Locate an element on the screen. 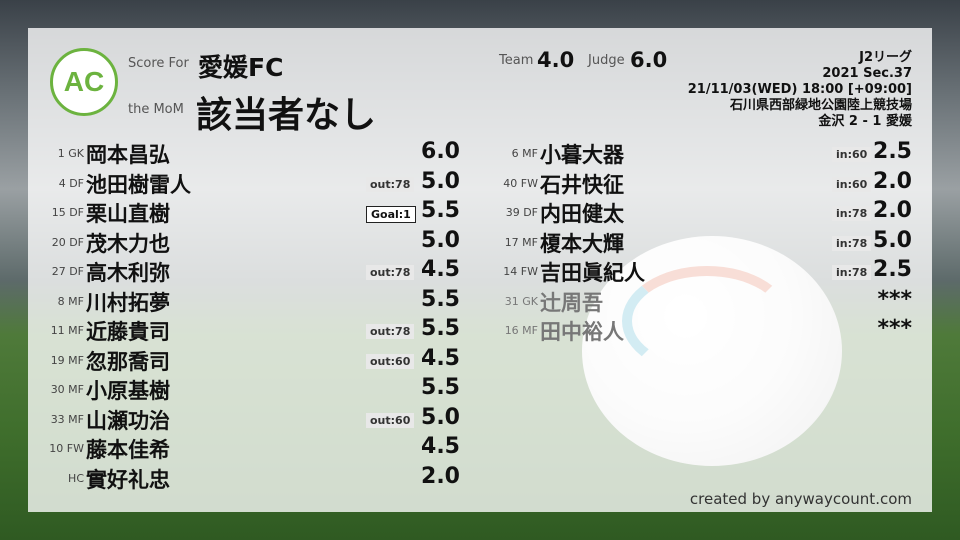  player-name: 小原基樹 is located at coordinates (128, 391).